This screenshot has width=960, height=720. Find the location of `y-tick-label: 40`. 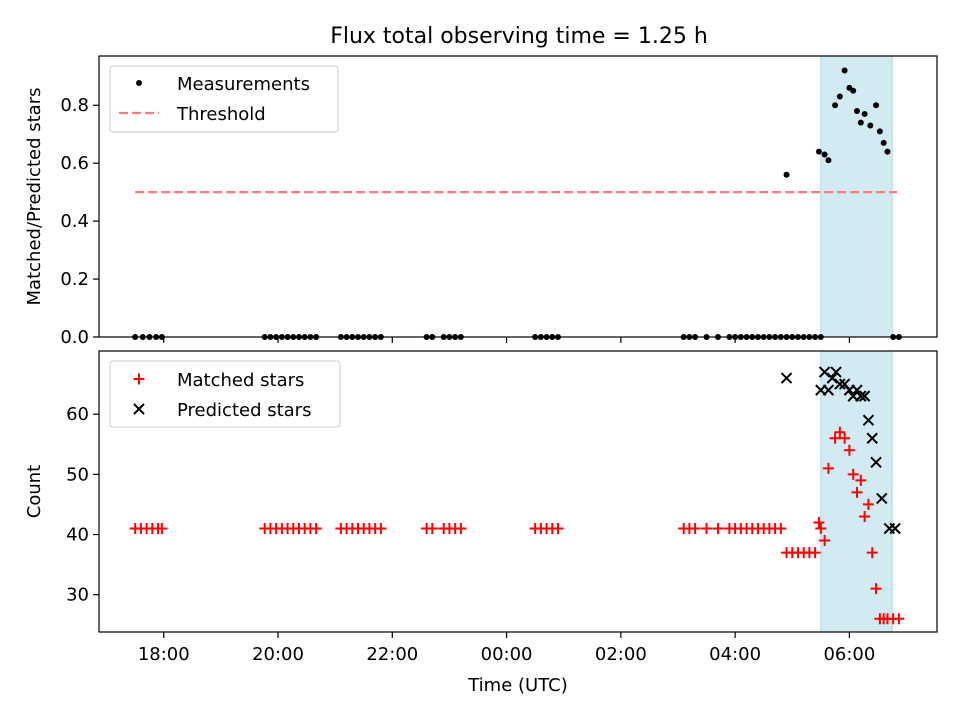

y-tick-label: 40 is located at coordinates (77, 535).